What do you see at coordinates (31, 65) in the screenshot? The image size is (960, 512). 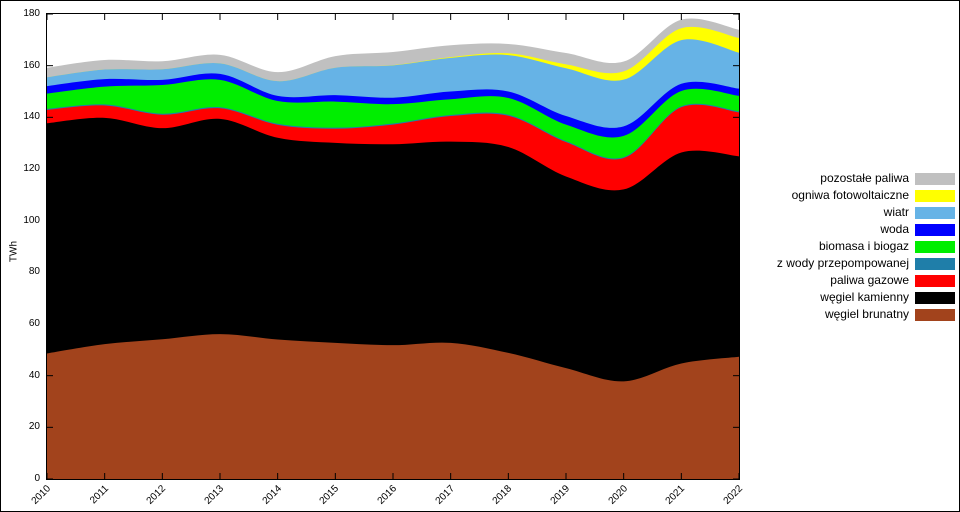 I see `y-tick-label: 160` at bounding box center [31, 65].